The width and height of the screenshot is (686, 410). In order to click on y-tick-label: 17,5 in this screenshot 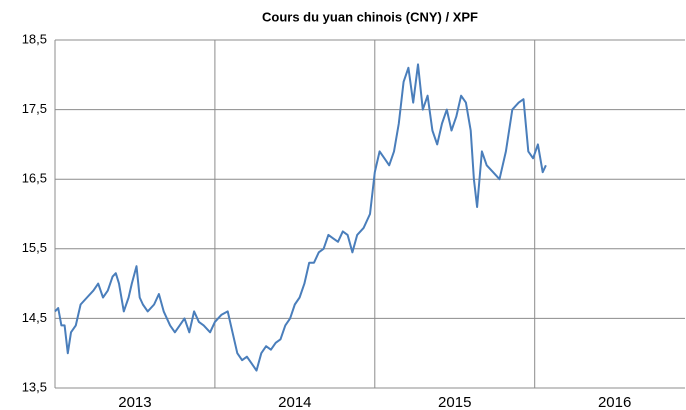, I will do `click(34, 108)`.